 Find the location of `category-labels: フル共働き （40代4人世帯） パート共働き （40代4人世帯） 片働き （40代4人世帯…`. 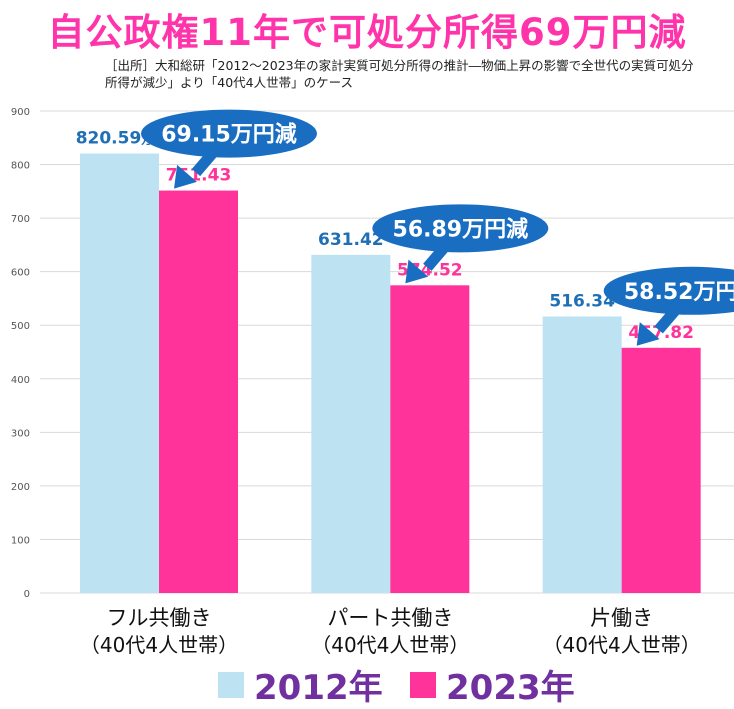

category-labels: フル共働き （40代4人世帯） パート共働き （40代4人世帯） 片働き （40代4人世帯… is located at coordinates (390, 631).